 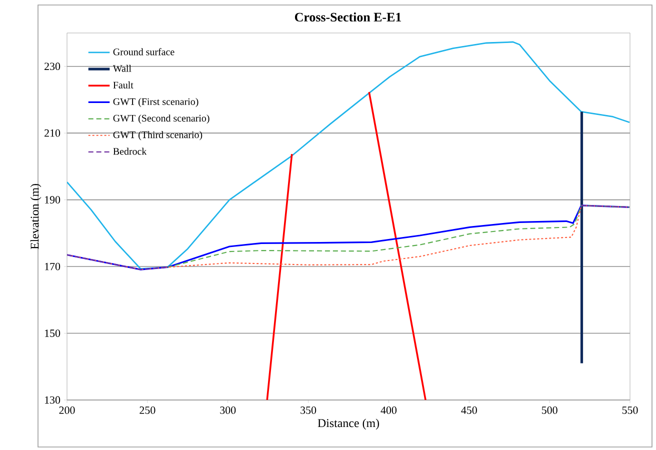 I want to click on chart-title: Cross-Section E-E1, so click(x=347, y=17).